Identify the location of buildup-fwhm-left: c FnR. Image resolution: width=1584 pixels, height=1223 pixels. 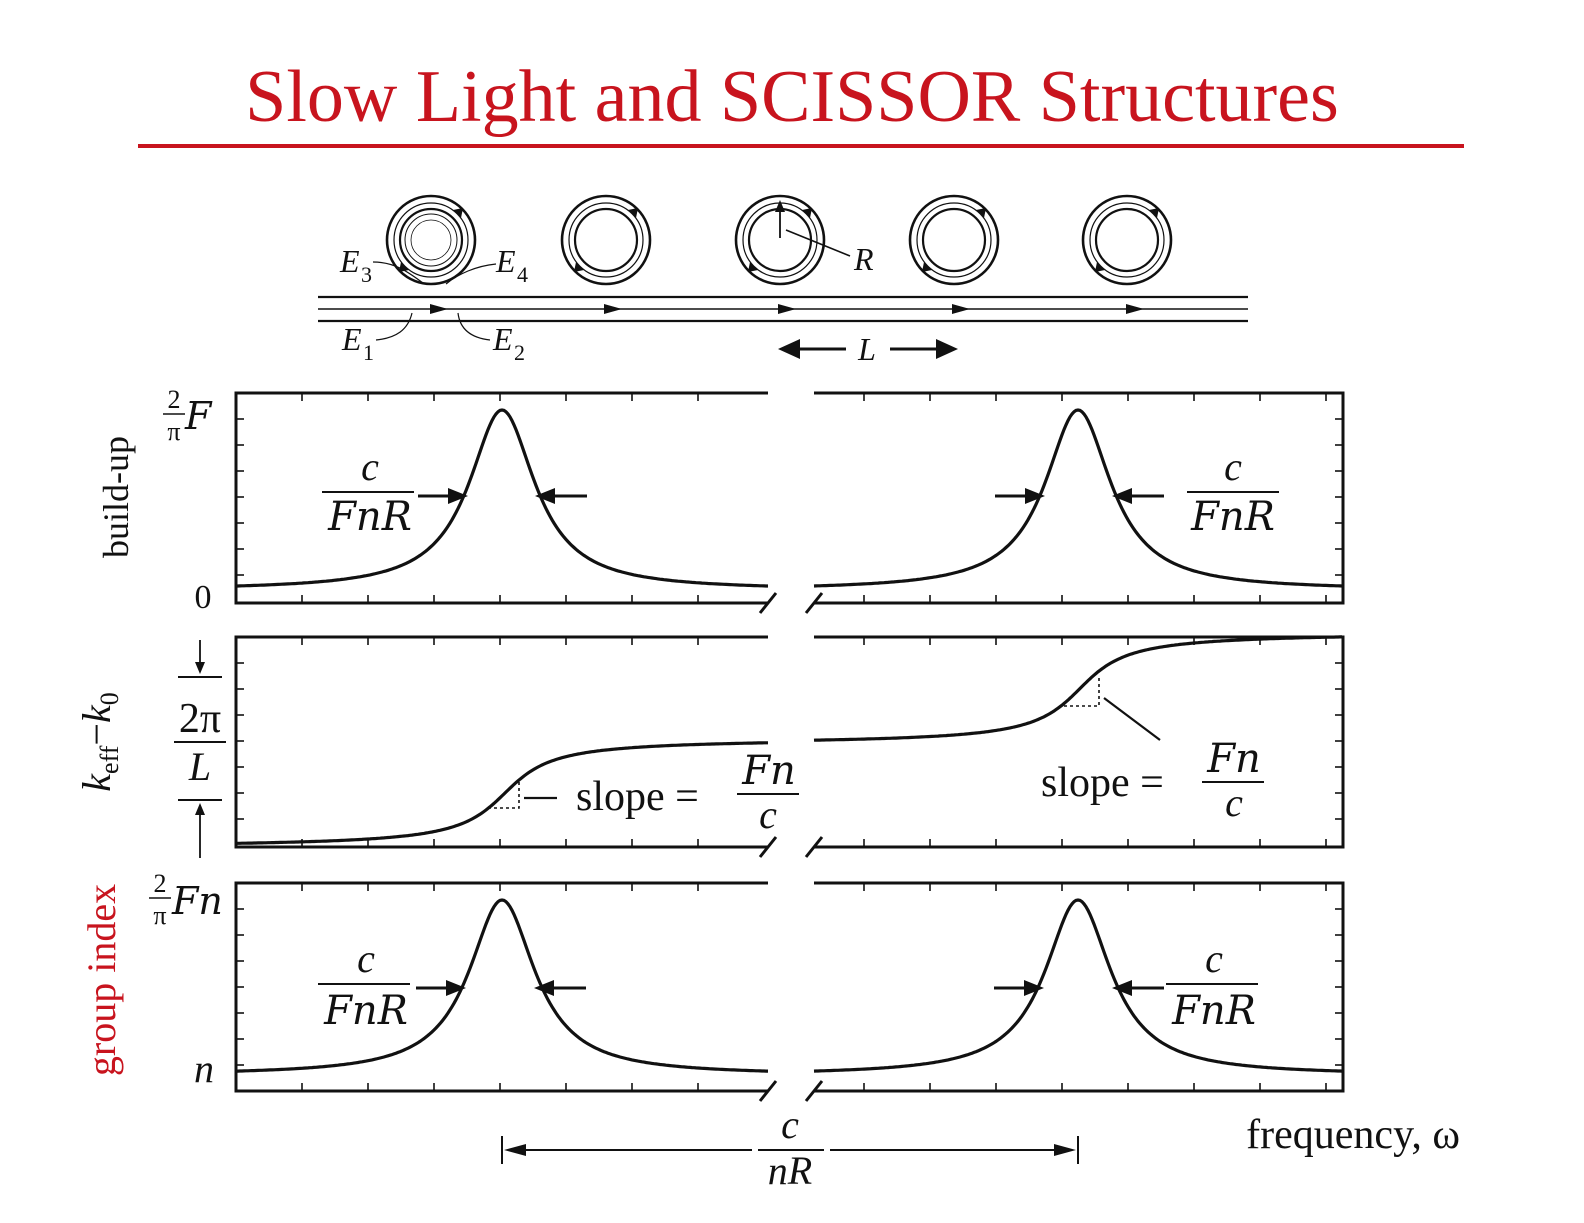
(368, 492).